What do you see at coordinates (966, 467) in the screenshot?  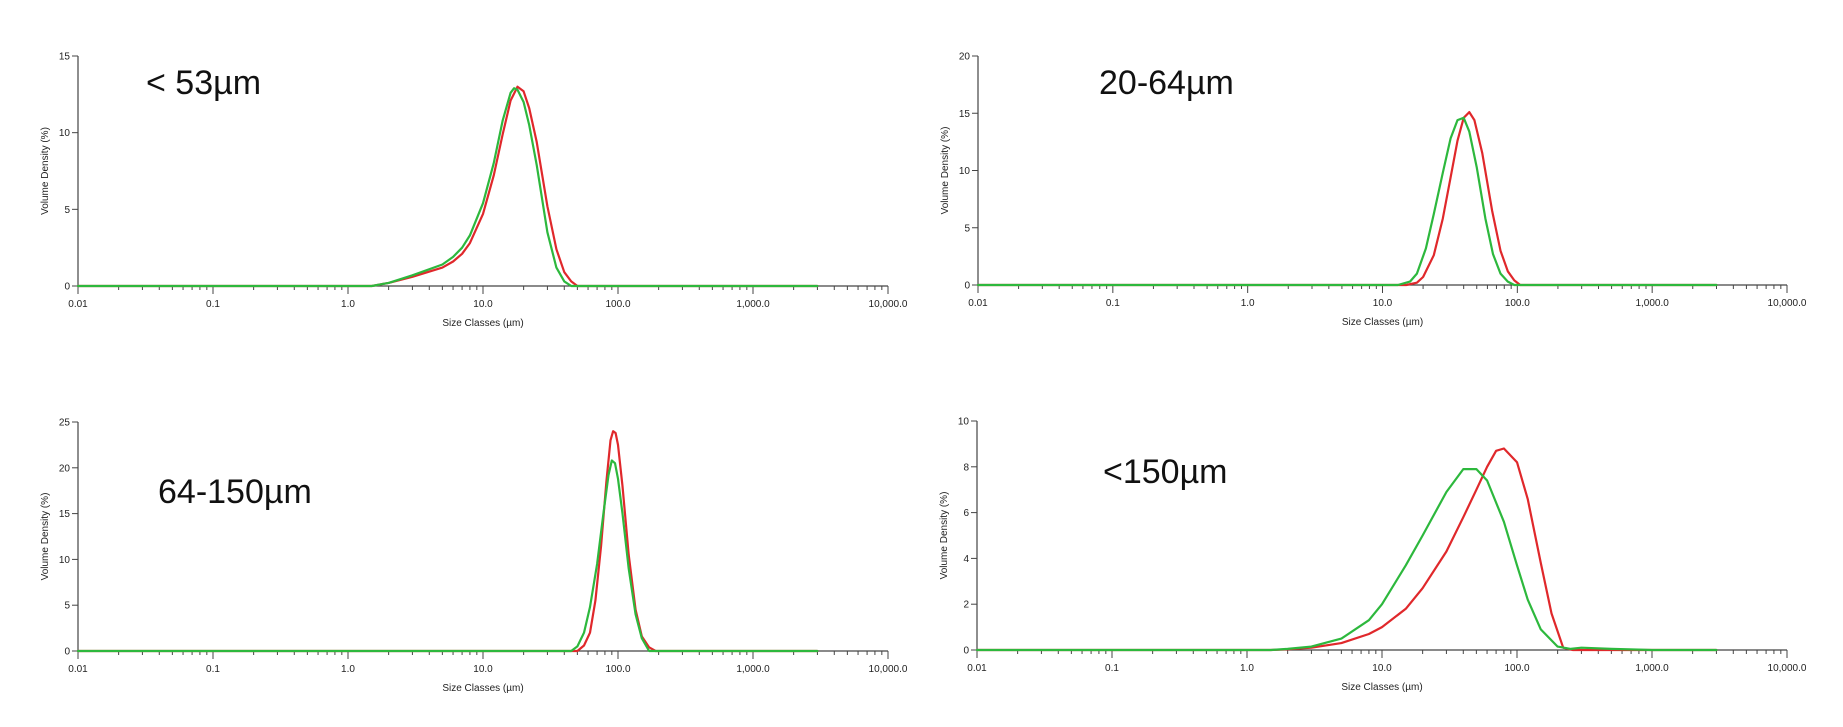 I see `y-tick-label: 8` at bounding box center [966, 467].